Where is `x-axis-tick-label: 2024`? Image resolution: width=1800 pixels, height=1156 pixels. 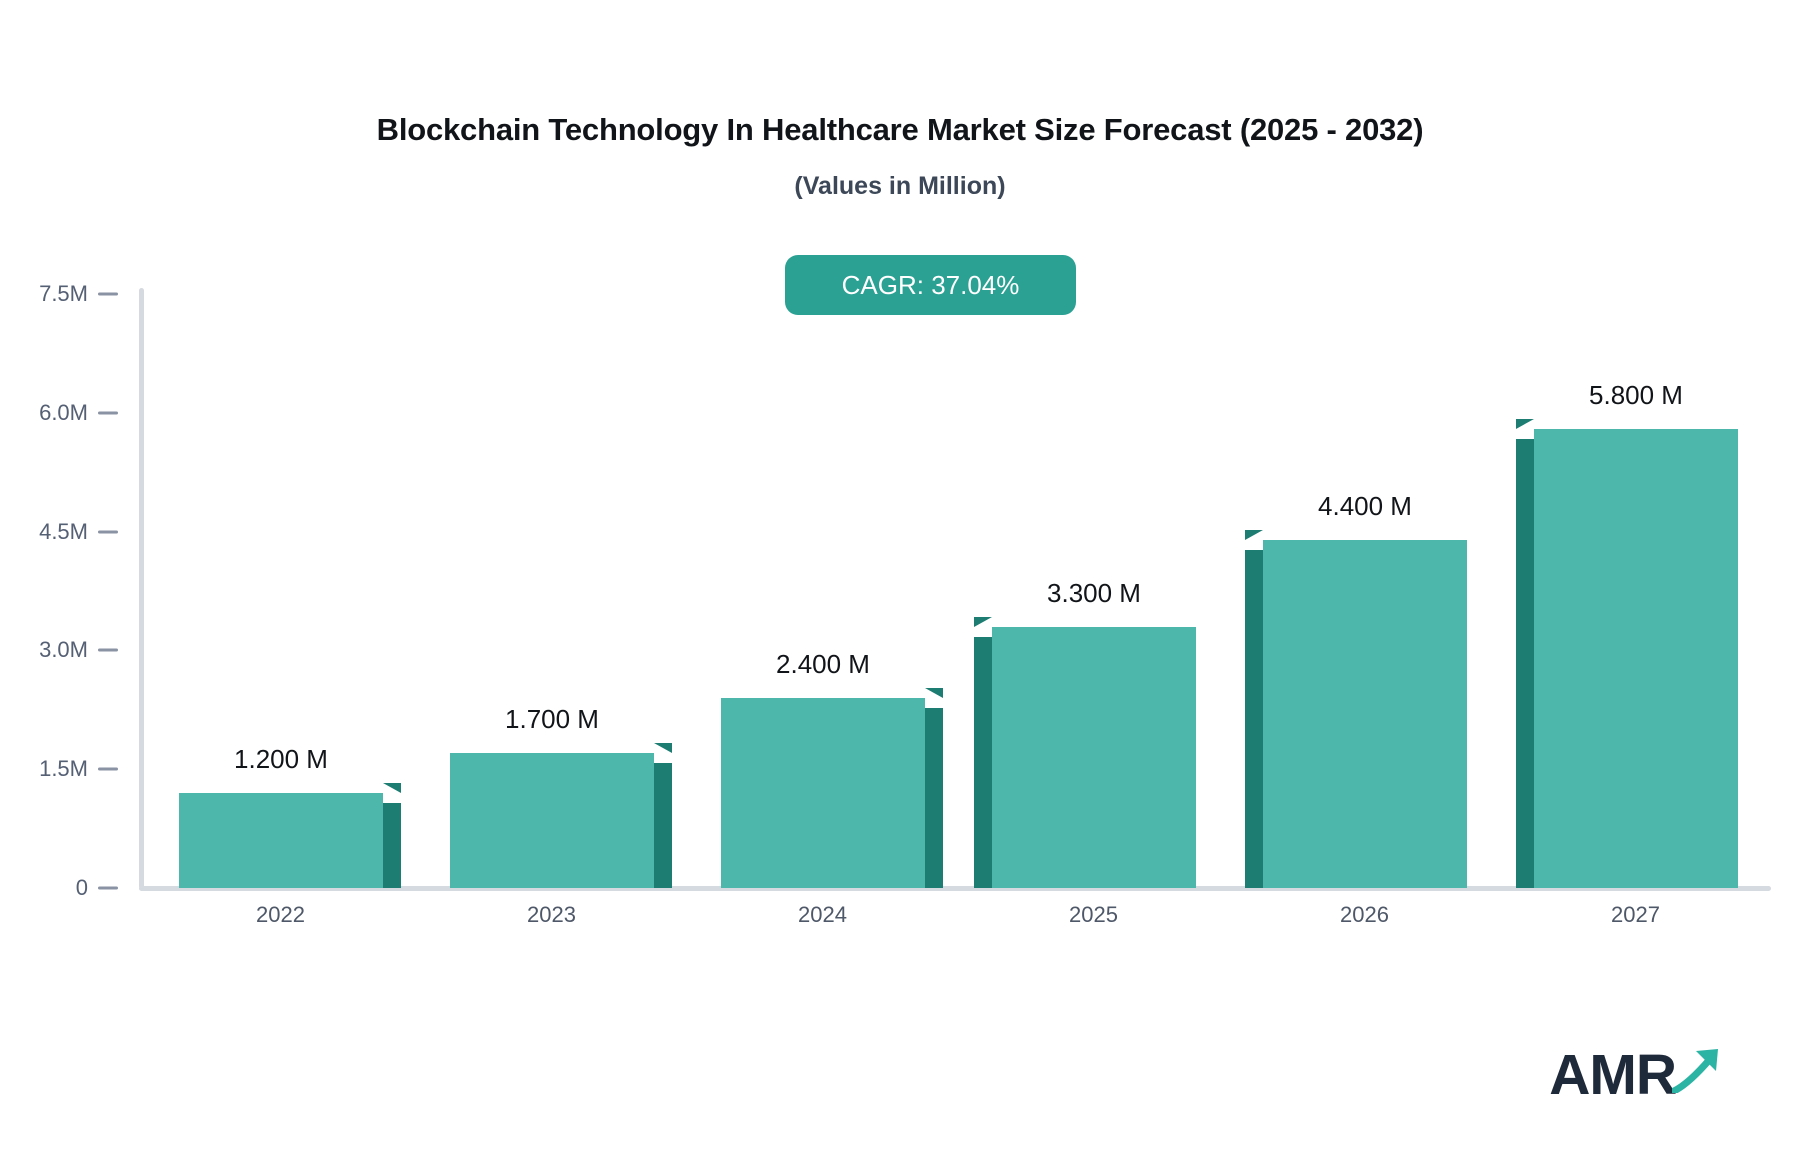
x-axis-tick-label: 2024 is located at coordinates (822, 914).